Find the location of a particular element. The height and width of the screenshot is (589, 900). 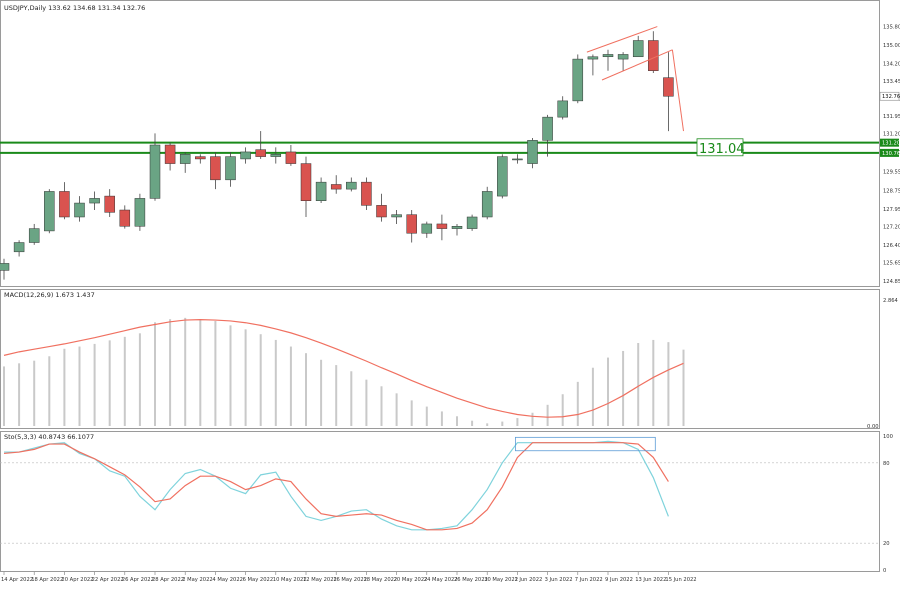

support-price-box is located at coordinates (889, 142).